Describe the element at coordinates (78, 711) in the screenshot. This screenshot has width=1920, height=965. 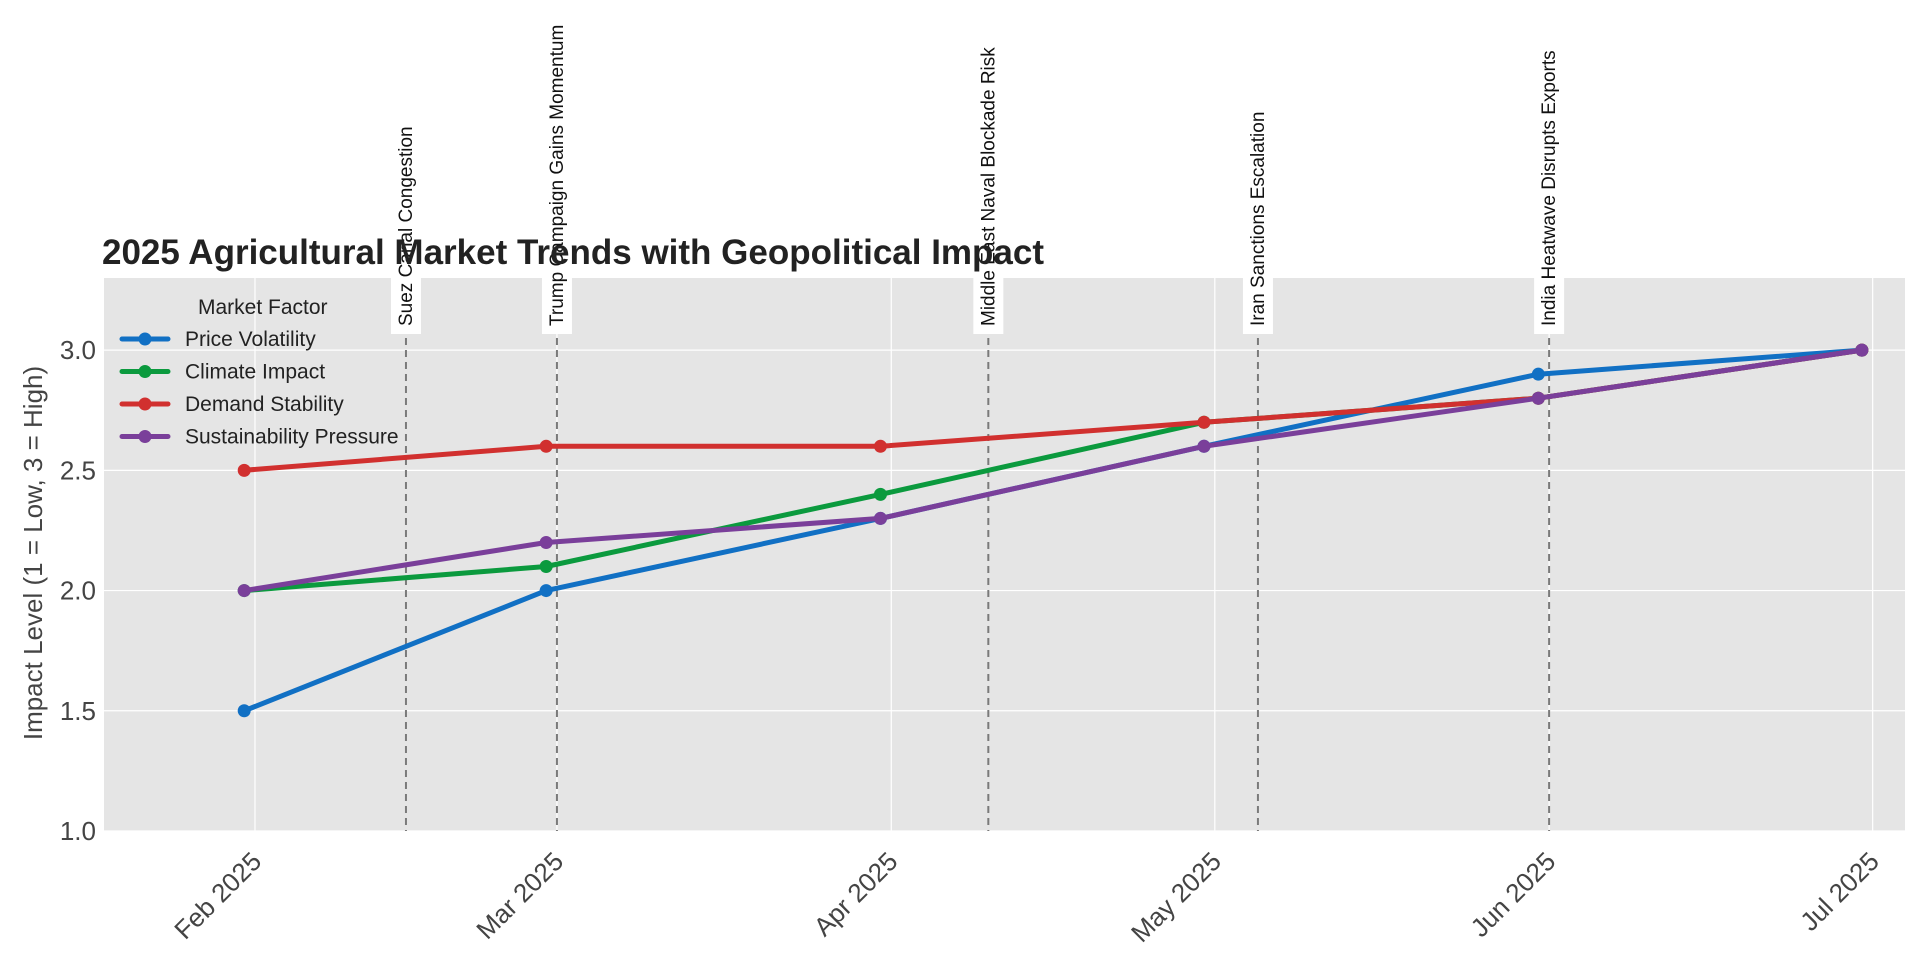
I see `y-tick-label: 1.5` at that location.